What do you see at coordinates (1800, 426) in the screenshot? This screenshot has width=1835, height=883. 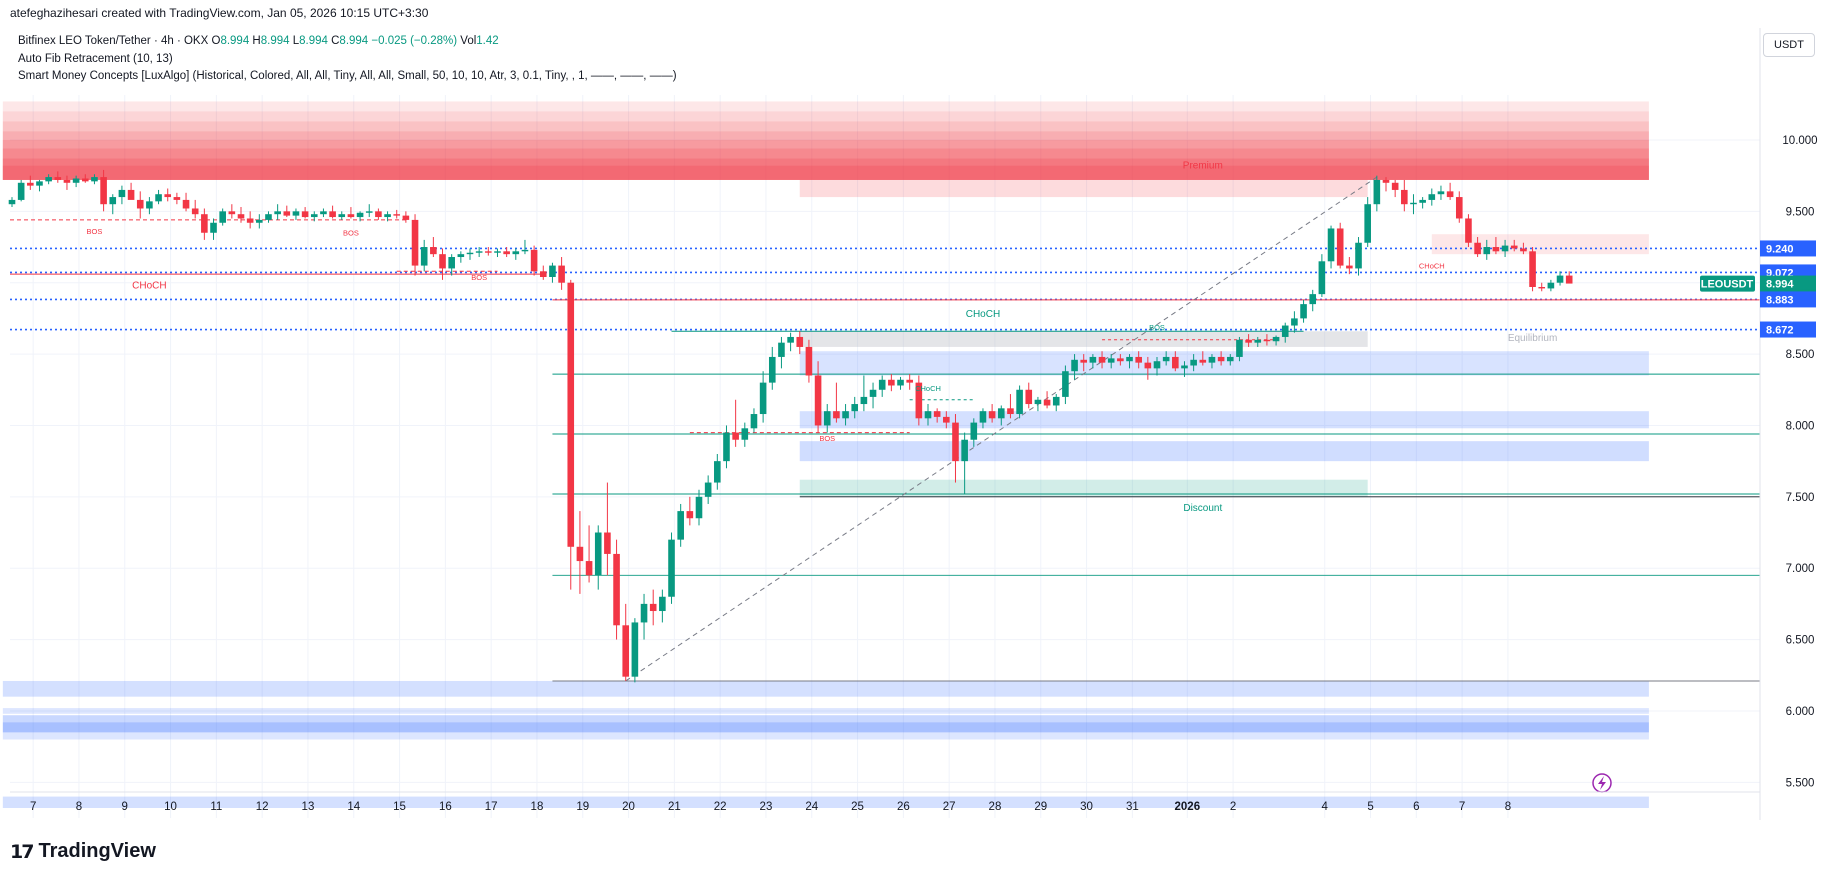 I see `y-tick-label: 8.000` at bounding box center [1800, 426].